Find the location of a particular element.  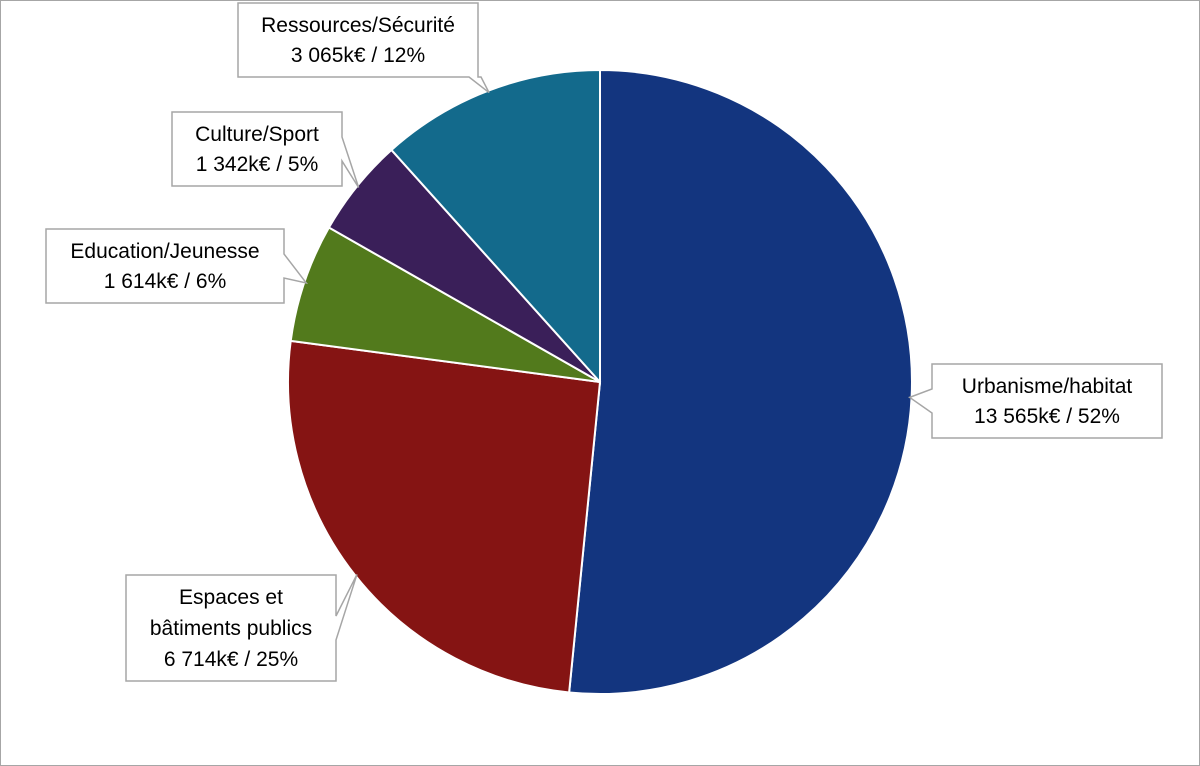

data-label-line: Ressources/Sécurité is located at coordinates (358, 25).